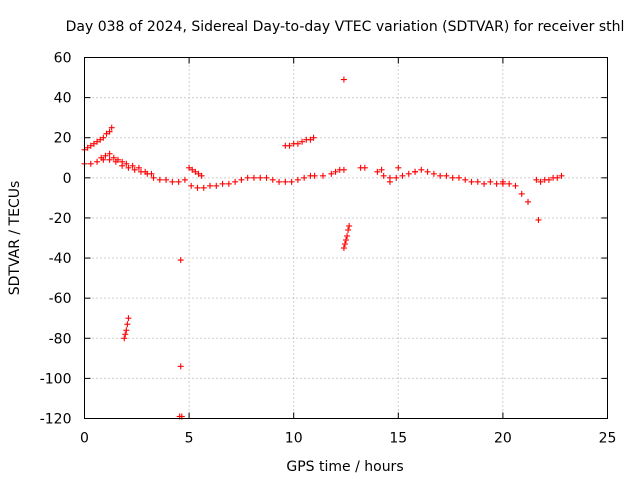 This screenshot has width=640, height=480. Describe the element at coordinates (56, 420) in the screenshot. I see `y-tick-label: -120` at that location.